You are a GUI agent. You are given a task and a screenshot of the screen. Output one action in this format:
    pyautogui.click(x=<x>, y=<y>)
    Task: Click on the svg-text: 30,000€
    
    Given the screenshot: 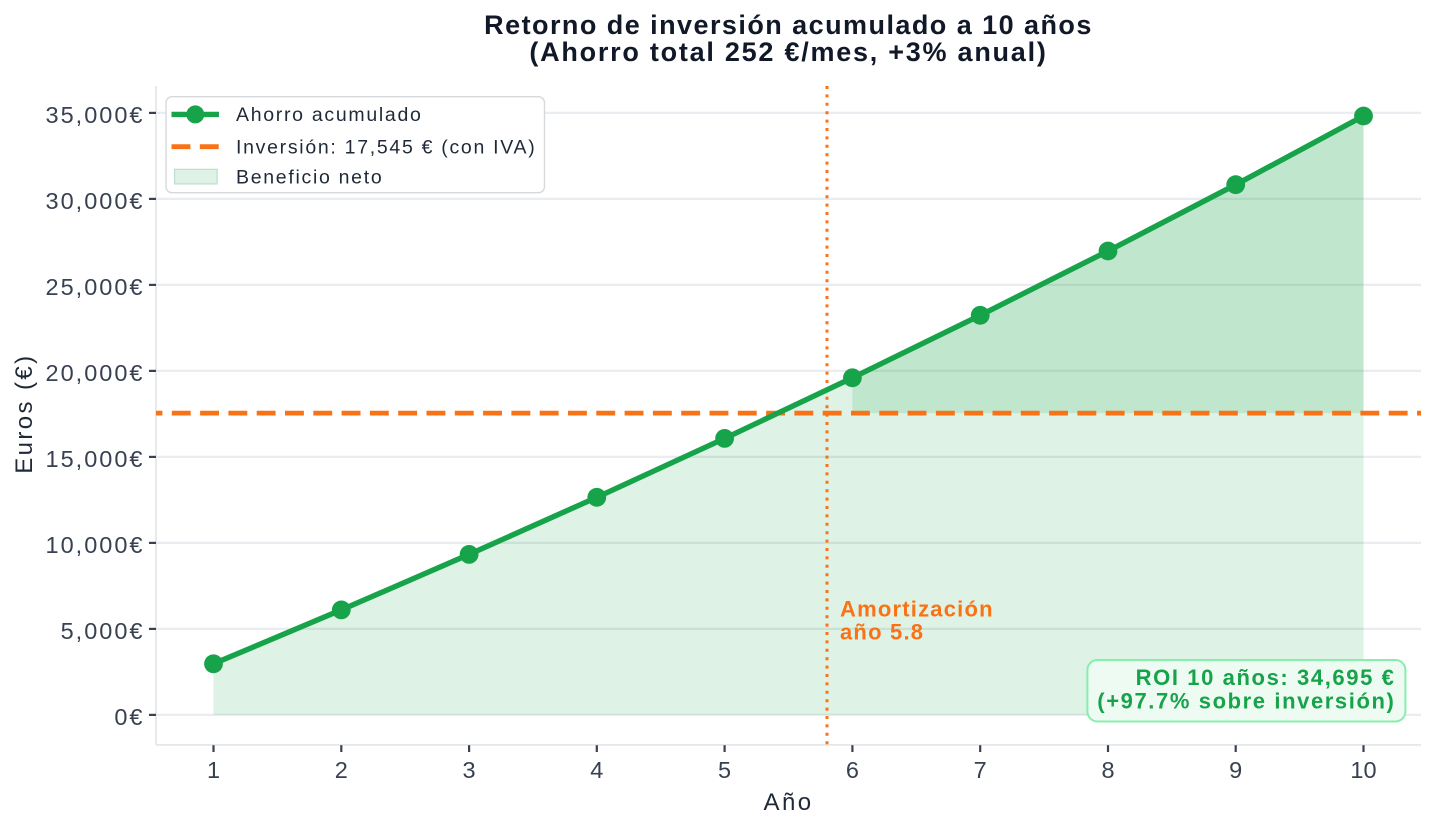 What is the action you would take?
    pyautogui.click(x=95, y=201)
    